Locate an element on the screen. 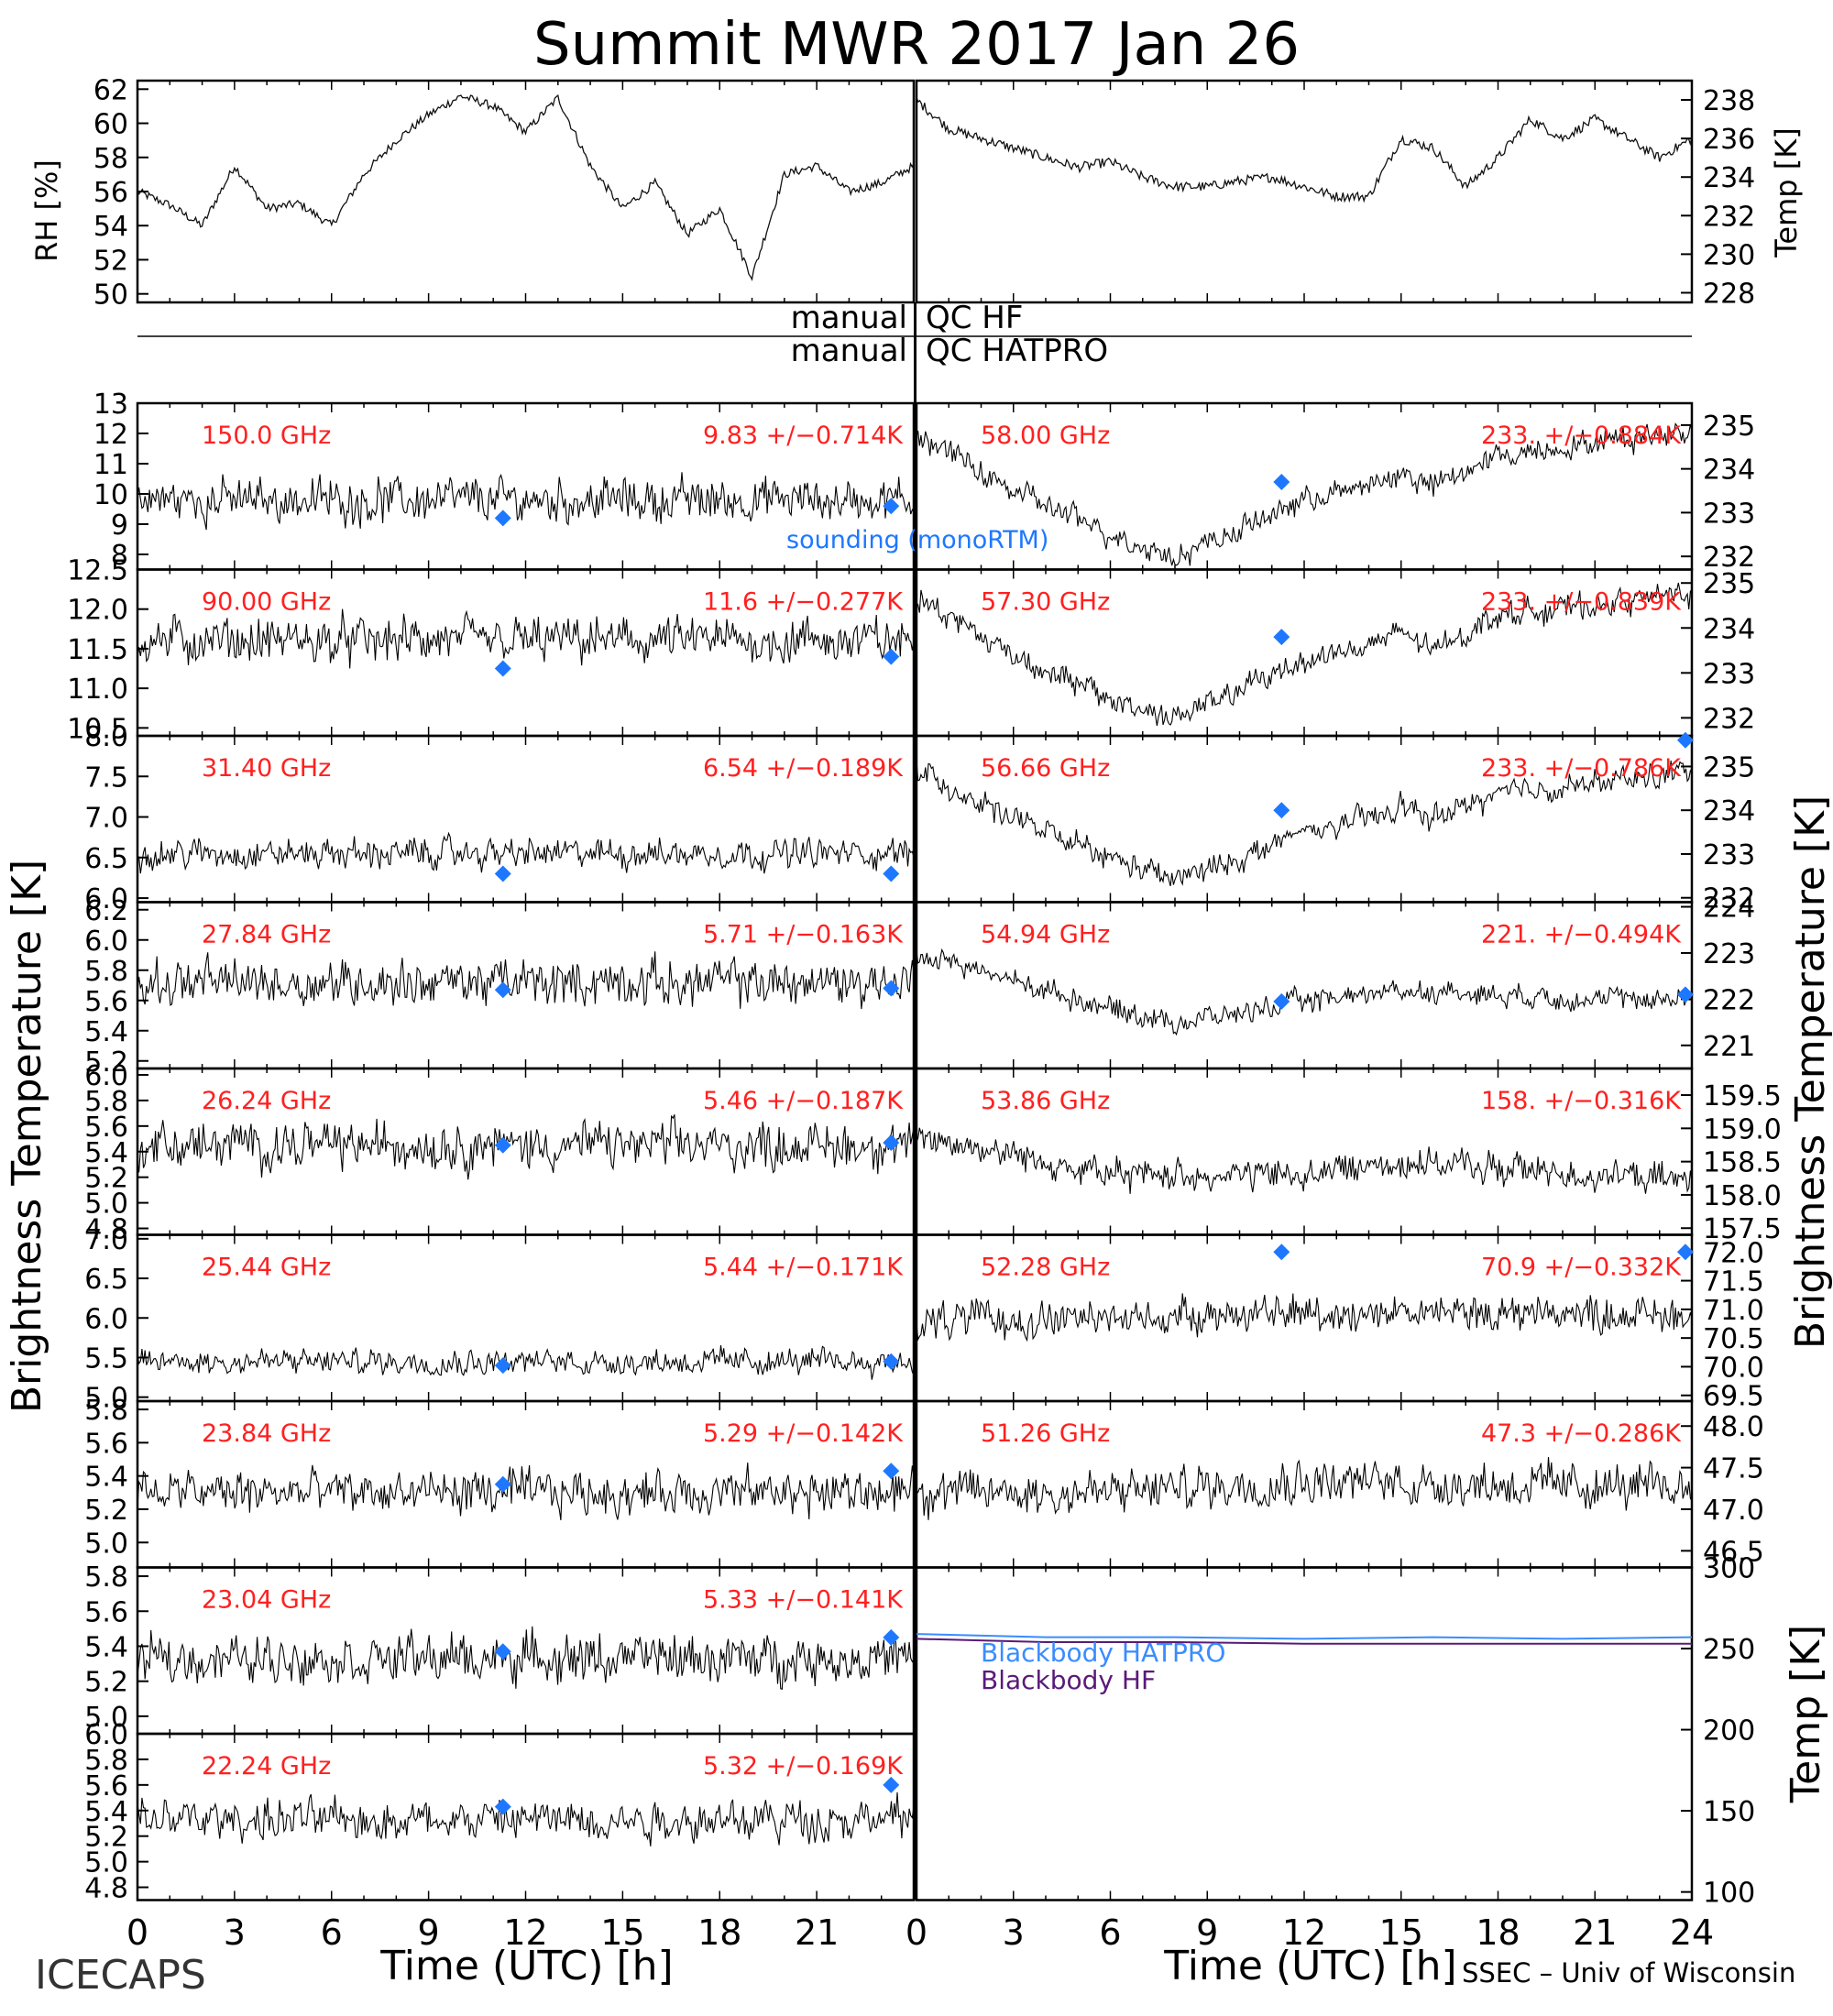 This screenshot has height=2016, width=1833. panel-left-7-stat-label: 5.33 +/−0.141K is located at coordinates (803, 1600).